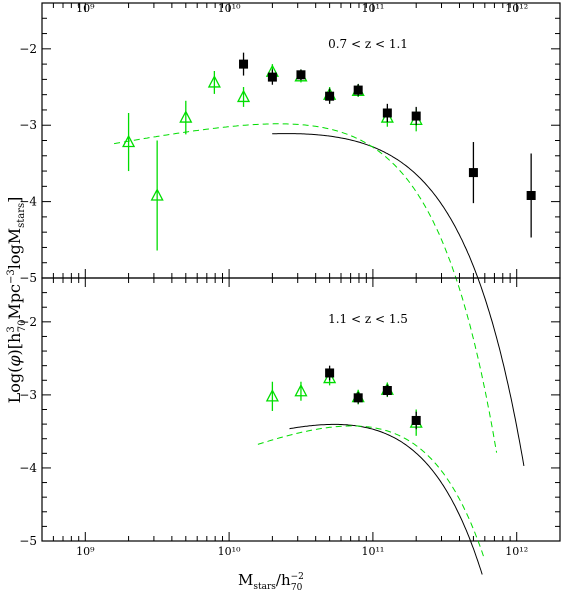 The height and width of the screenshot is (590, 568). I want to click on redshift-annotation: 1.1 < z < 1.5, so click(368, 319).